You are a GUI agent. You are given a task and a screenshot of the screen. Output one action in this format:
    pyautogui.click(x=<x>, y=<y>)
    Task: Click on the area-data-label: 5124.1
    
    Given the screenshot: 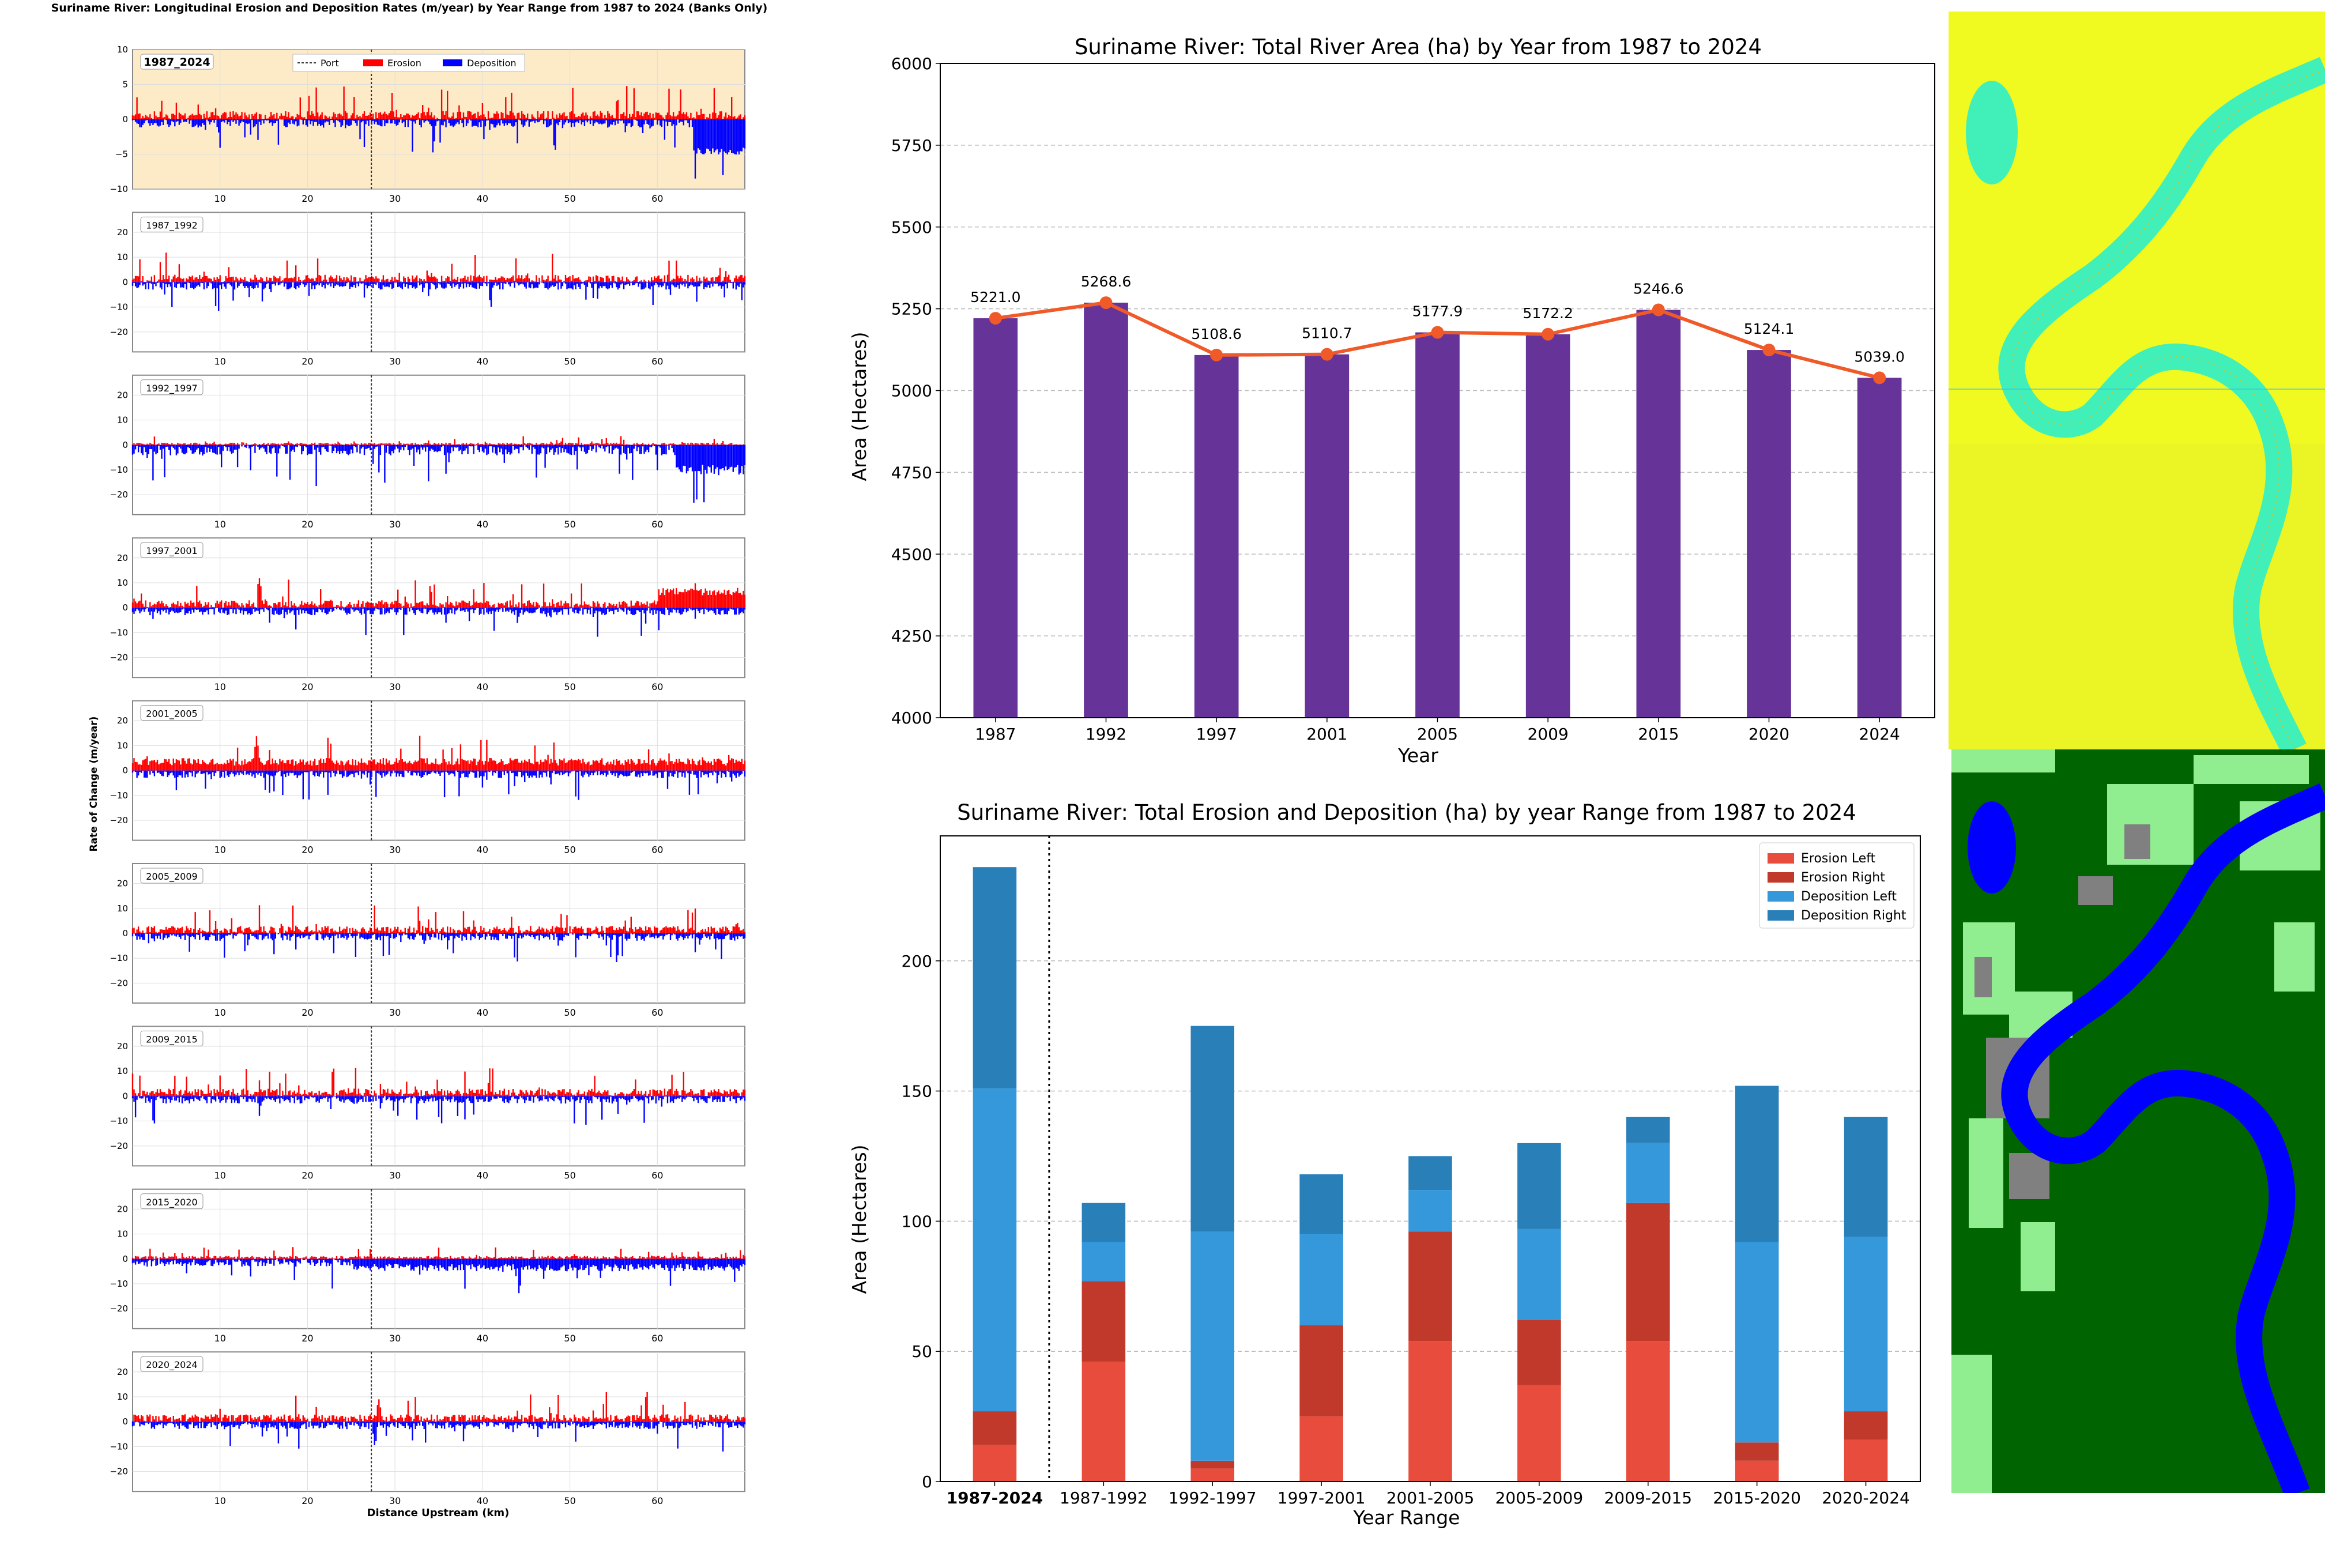 What is the action you would take?
    pyautogui.click(x=1769, y=329)
    